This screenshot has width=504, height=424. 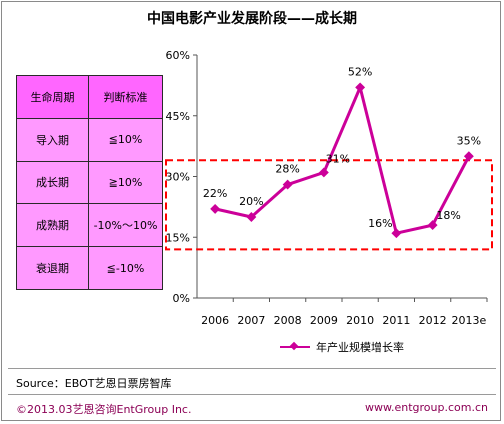 What do you see at coordinates (448, 215) in the screenshot?
I see `data-label: 18%` at bounding box center [448, 215].